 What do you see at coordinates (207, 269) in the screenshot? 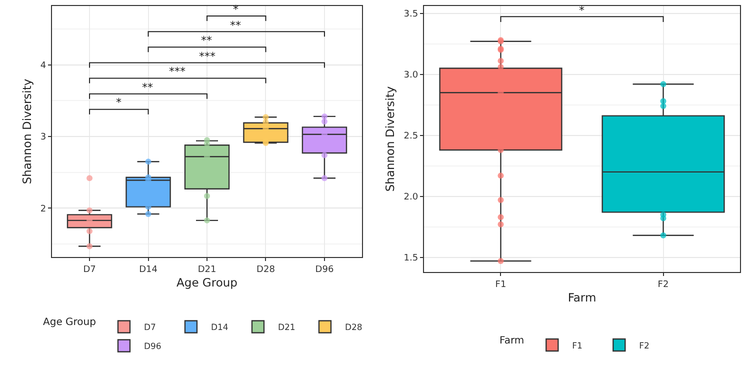
I see `x-tick-label: D21` at bounding box center [207, 269].